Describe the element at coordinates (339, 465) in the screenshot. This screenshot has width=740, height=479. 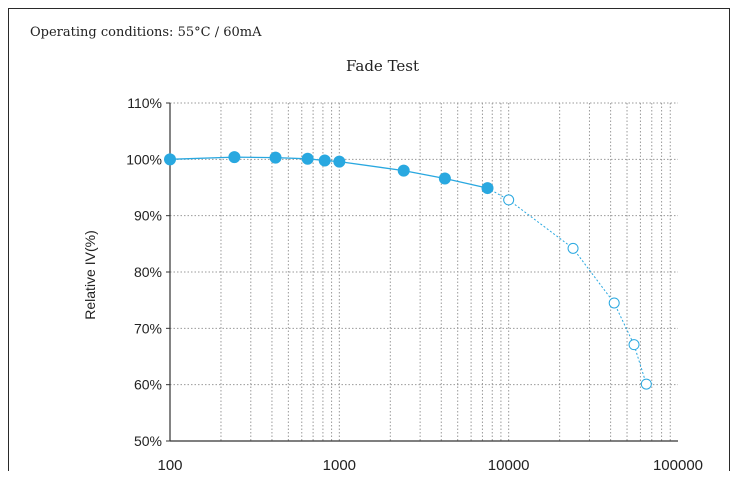
I see `x-tick-label: 1000` at that location.